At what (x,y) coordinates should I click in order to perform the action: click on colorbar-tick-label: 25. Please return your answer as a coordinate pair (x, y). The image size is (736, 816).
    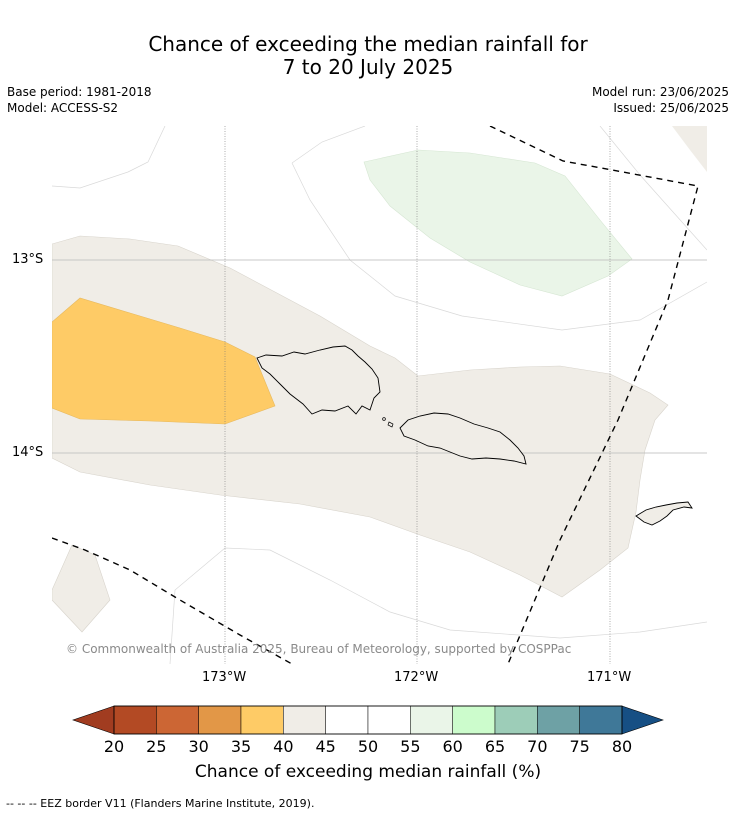
    Looking at the image, I should click on (156, 746).